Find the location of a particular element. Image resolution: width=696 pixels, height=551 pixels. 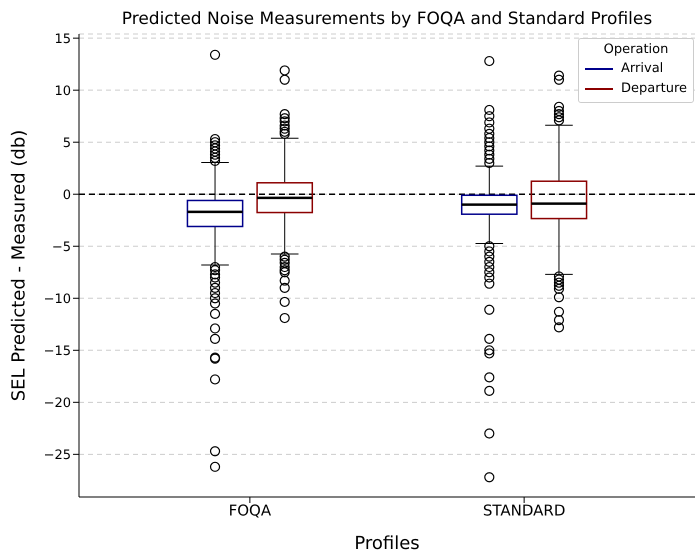

y-tick-label: −10 is located at coordinates (57, 299).